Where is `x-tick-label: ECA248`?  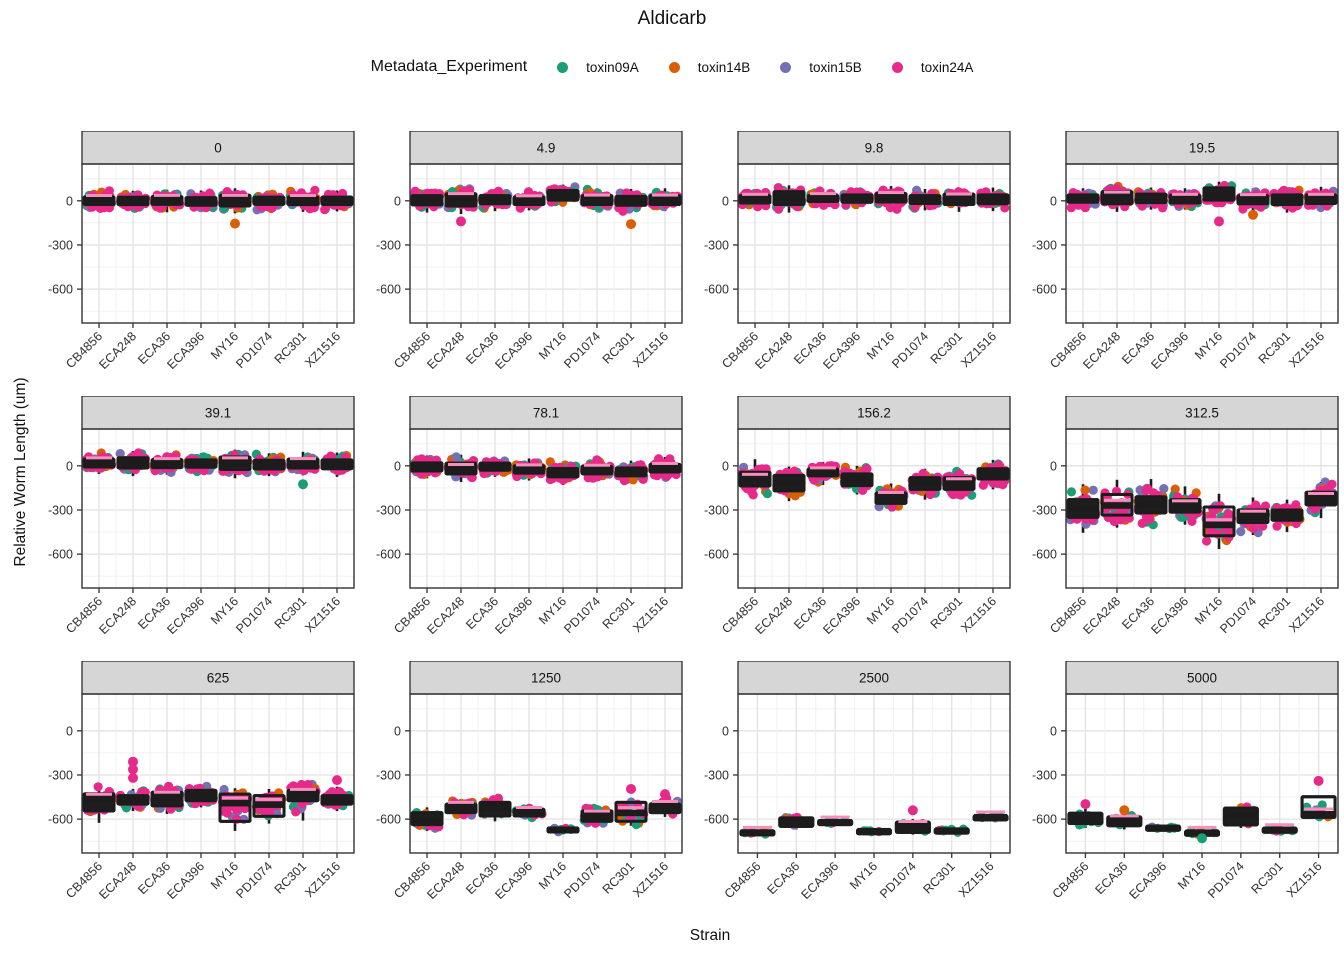
x-tick-label: ECA248 is located at coordinates (117, 350).